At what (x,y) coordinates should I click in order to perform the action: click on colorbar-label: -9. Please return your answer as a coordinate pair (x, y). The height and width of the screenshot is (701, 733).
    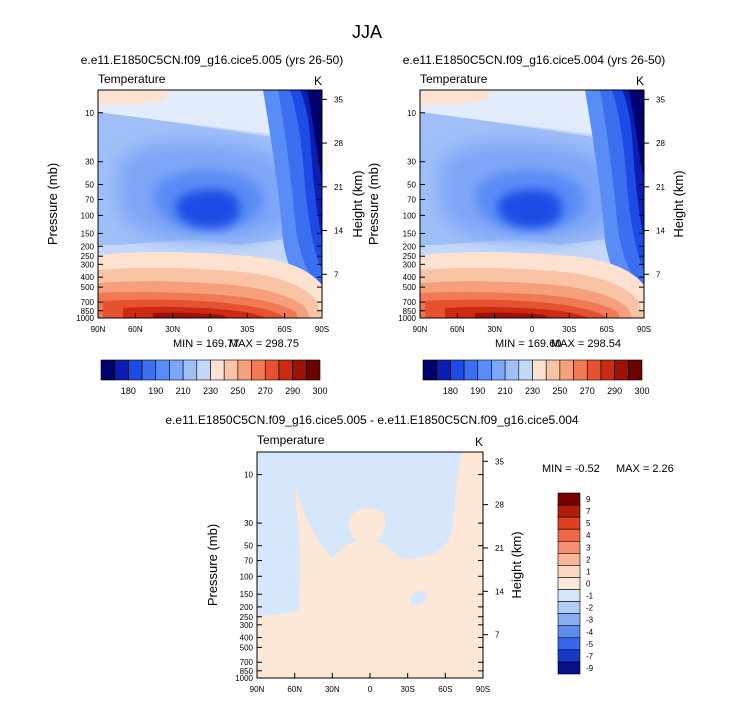
    Looking at the image, I should click on (590, 668).